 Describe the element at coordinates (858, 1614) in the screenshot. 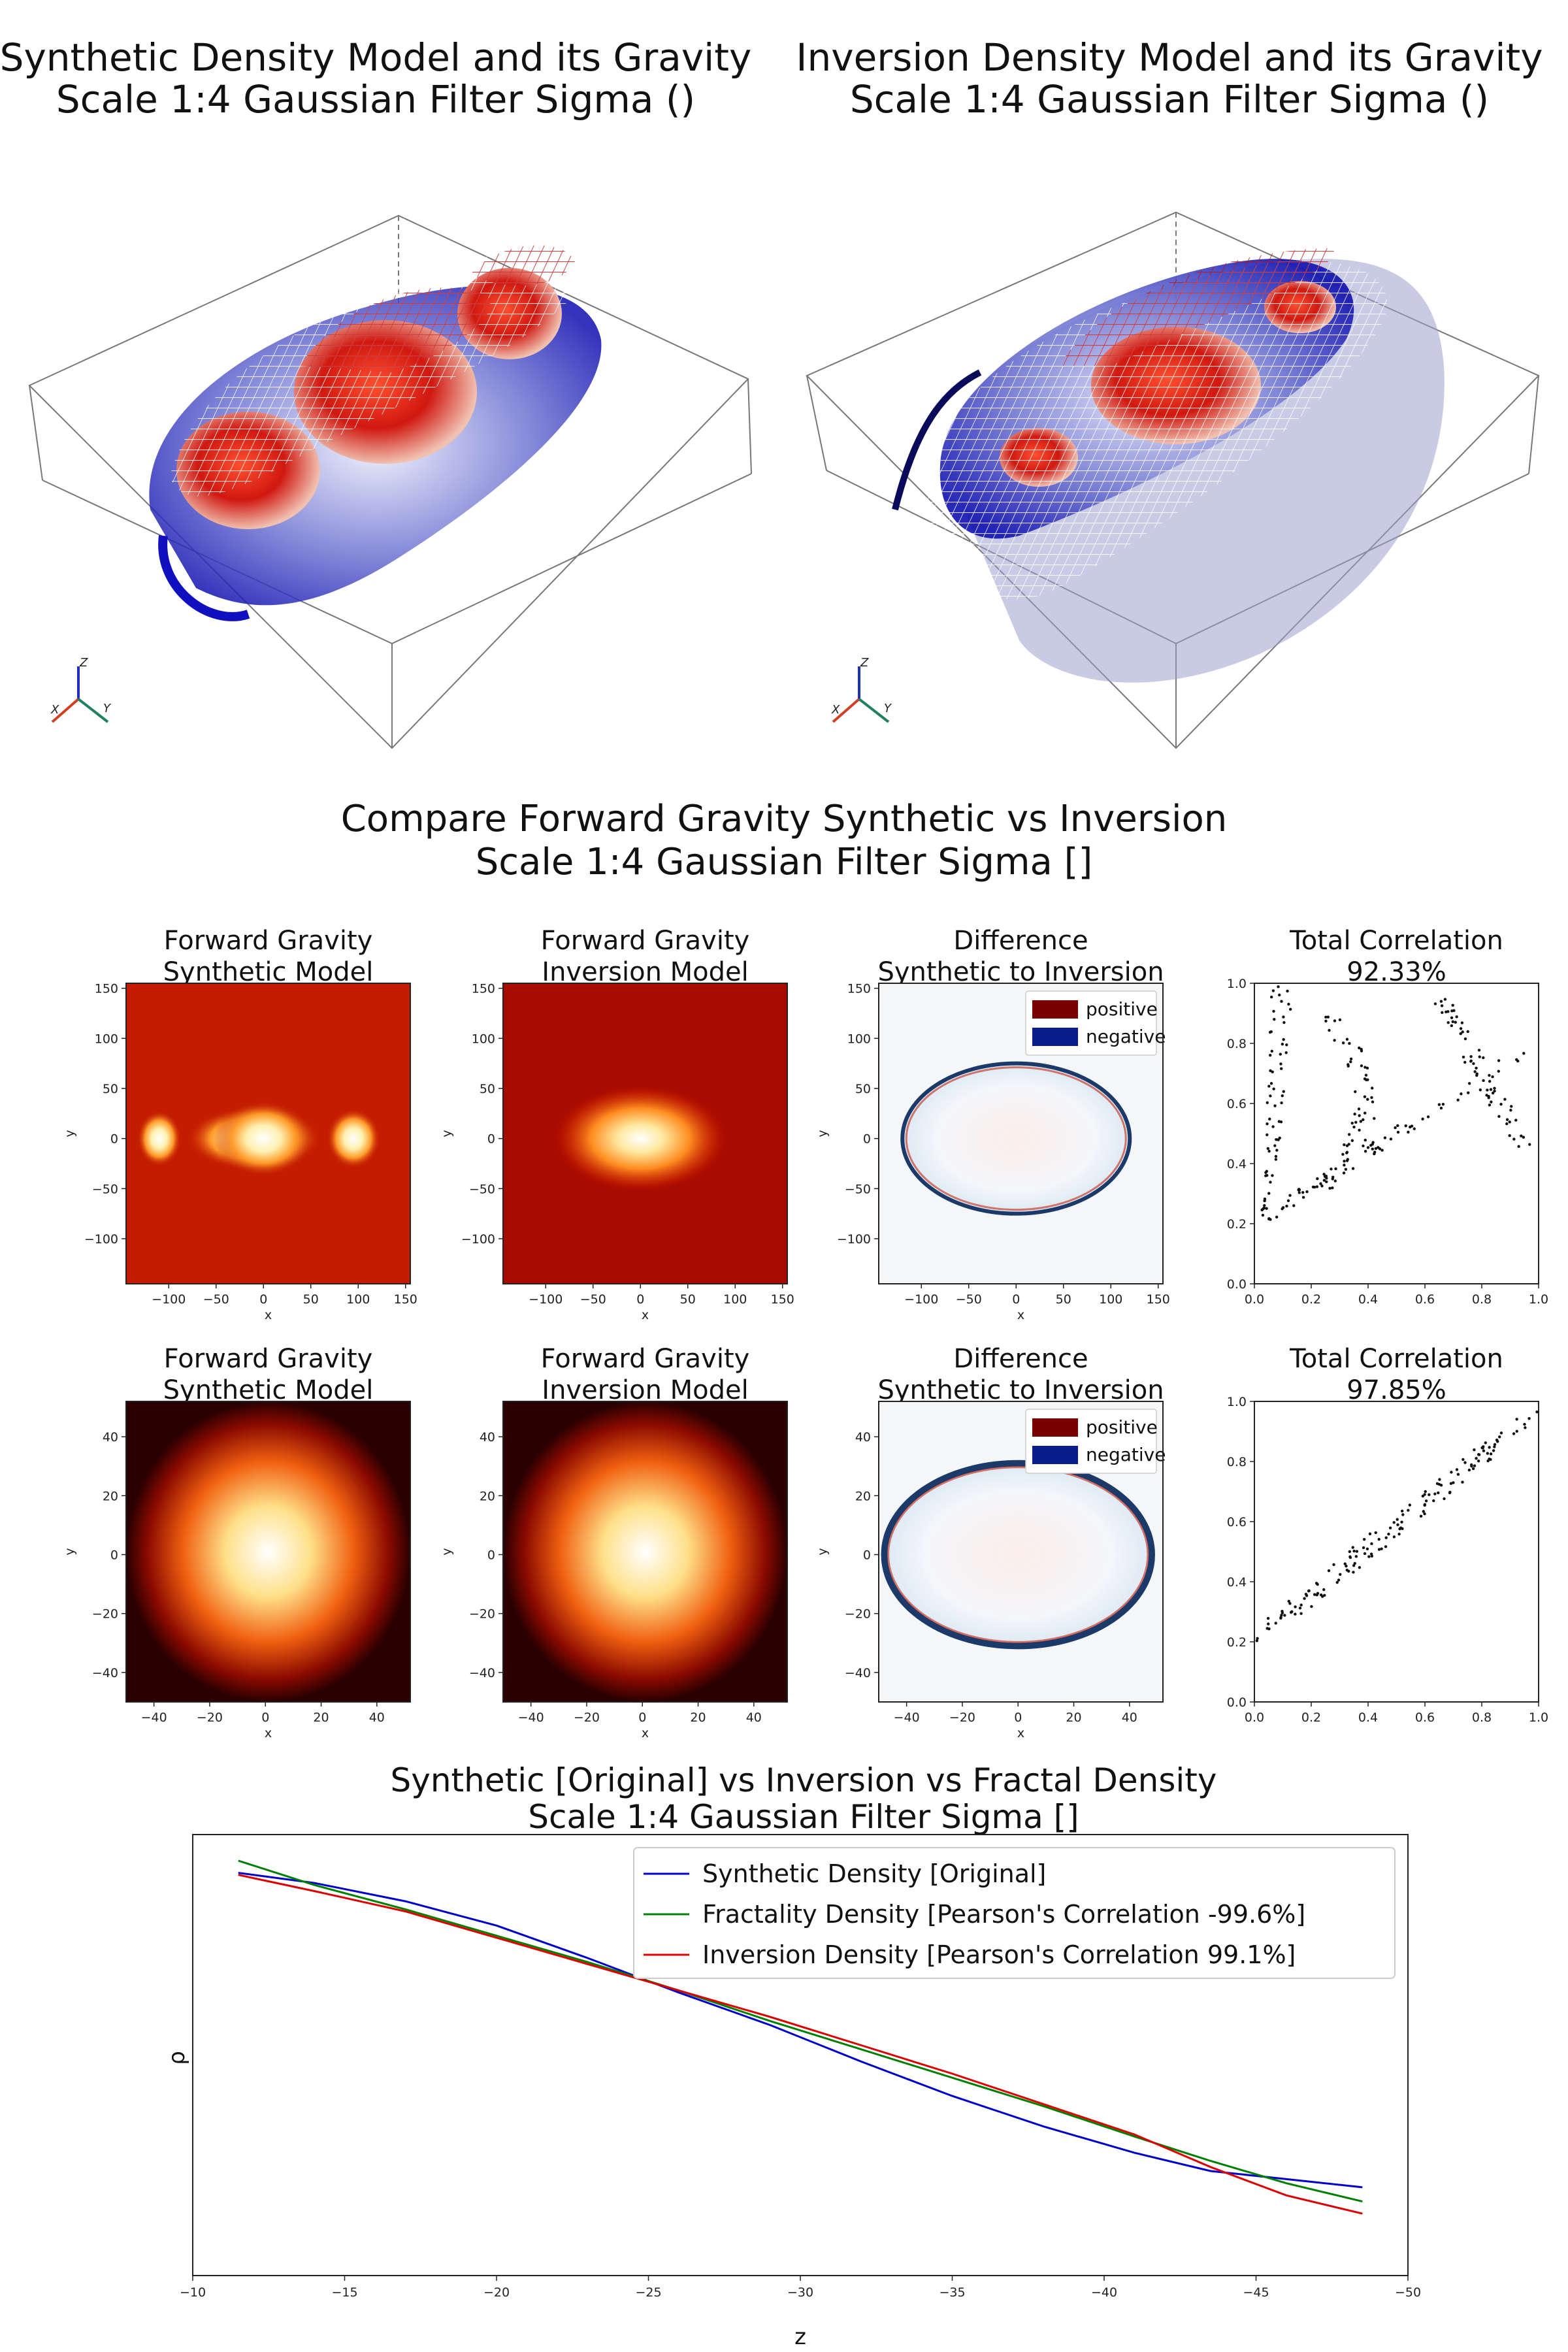

I see `y-tick-label: −20` at that location.